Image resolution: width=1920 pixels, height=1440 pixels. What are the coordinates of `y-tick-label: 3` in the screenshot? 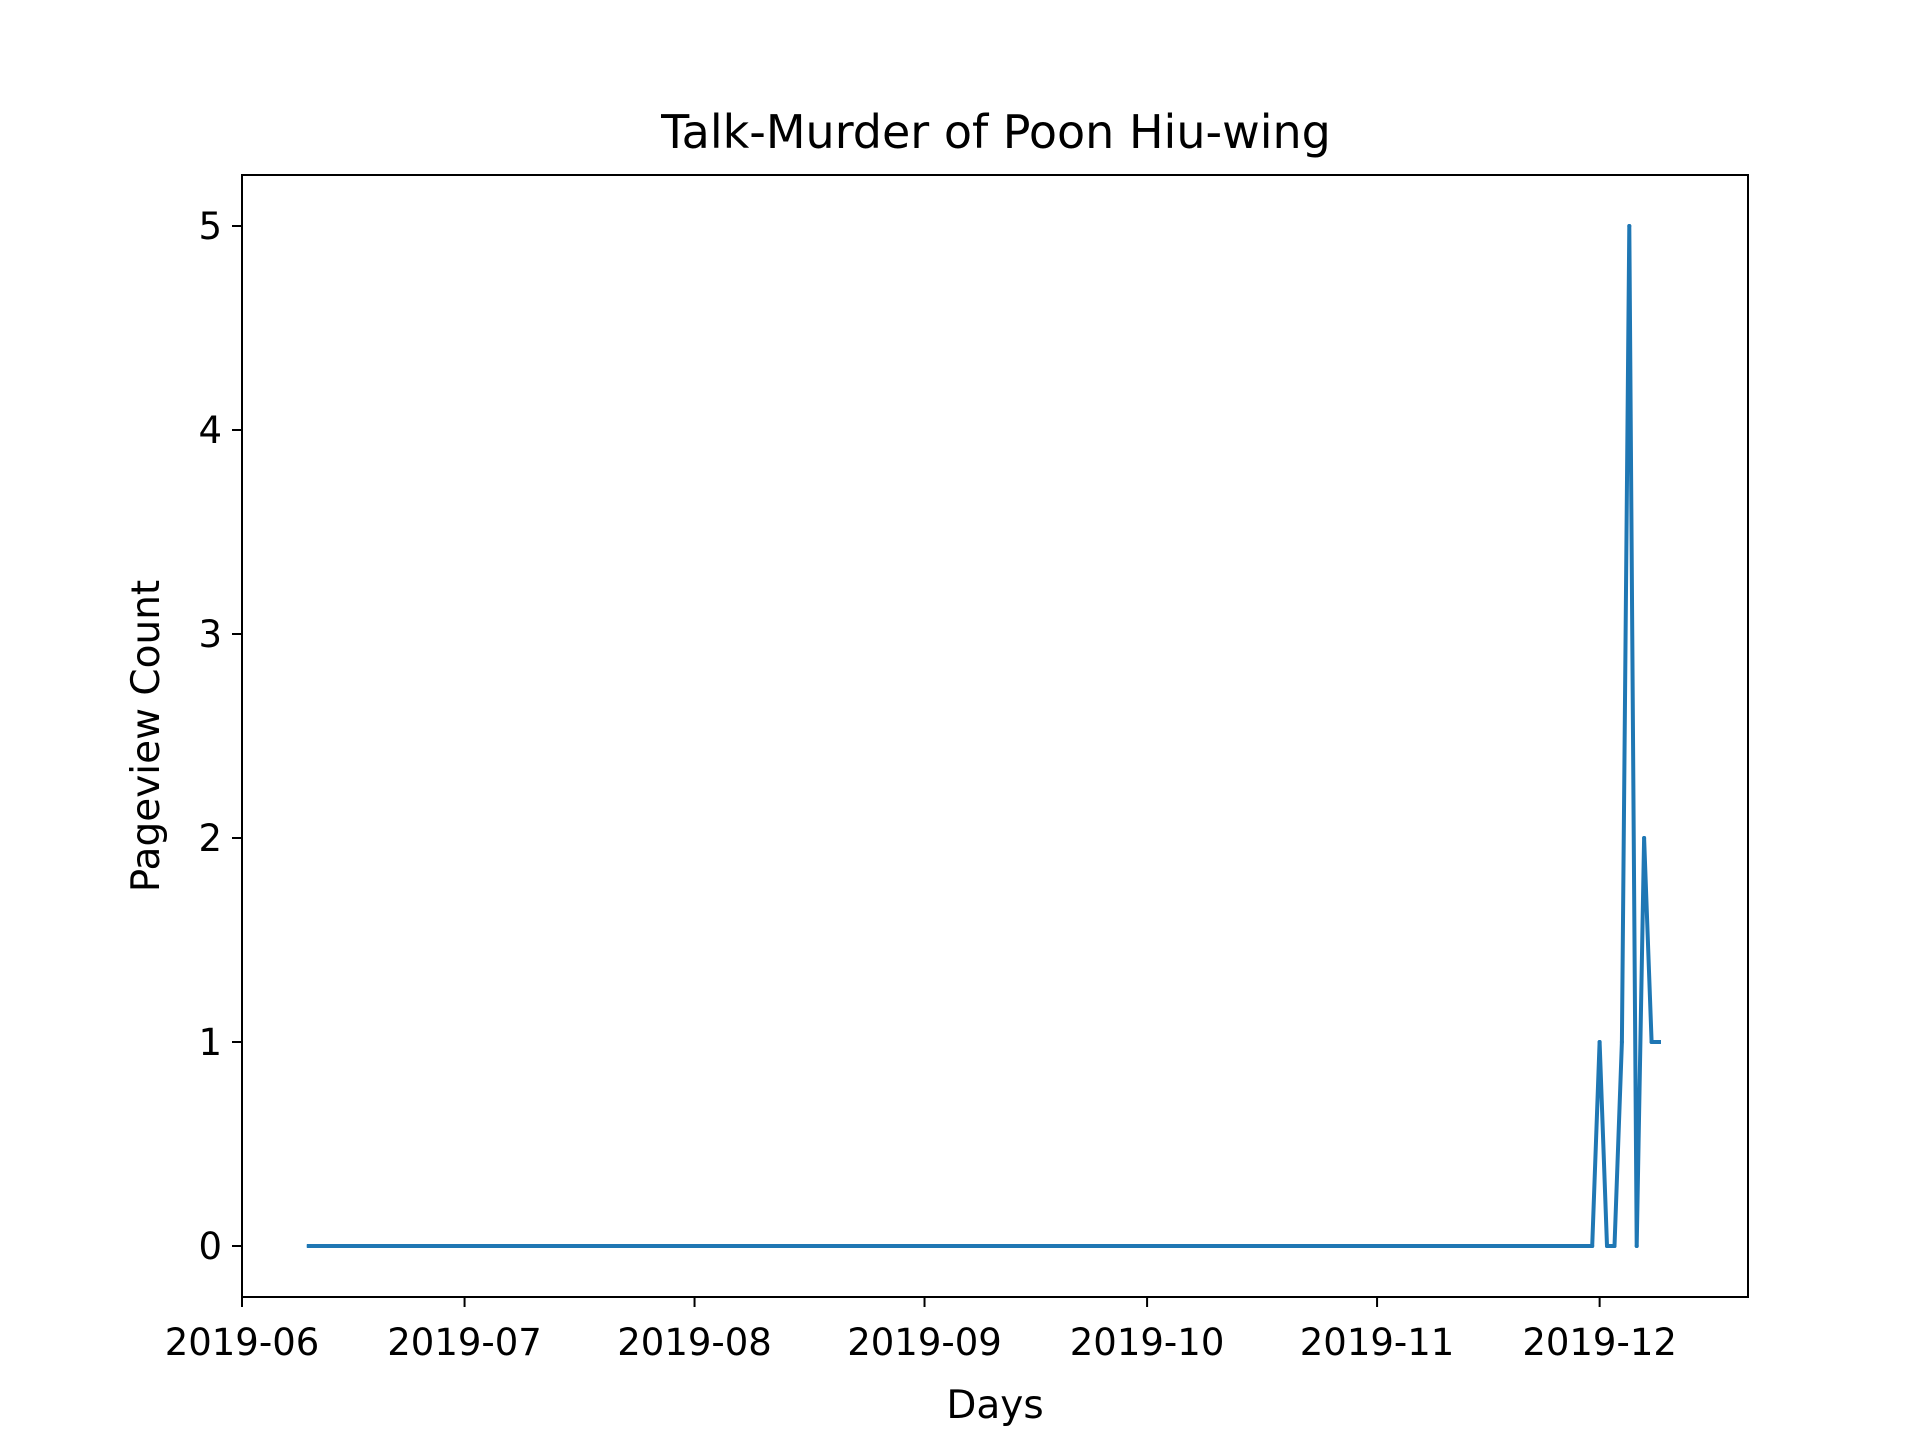 It's located at (210, 634).